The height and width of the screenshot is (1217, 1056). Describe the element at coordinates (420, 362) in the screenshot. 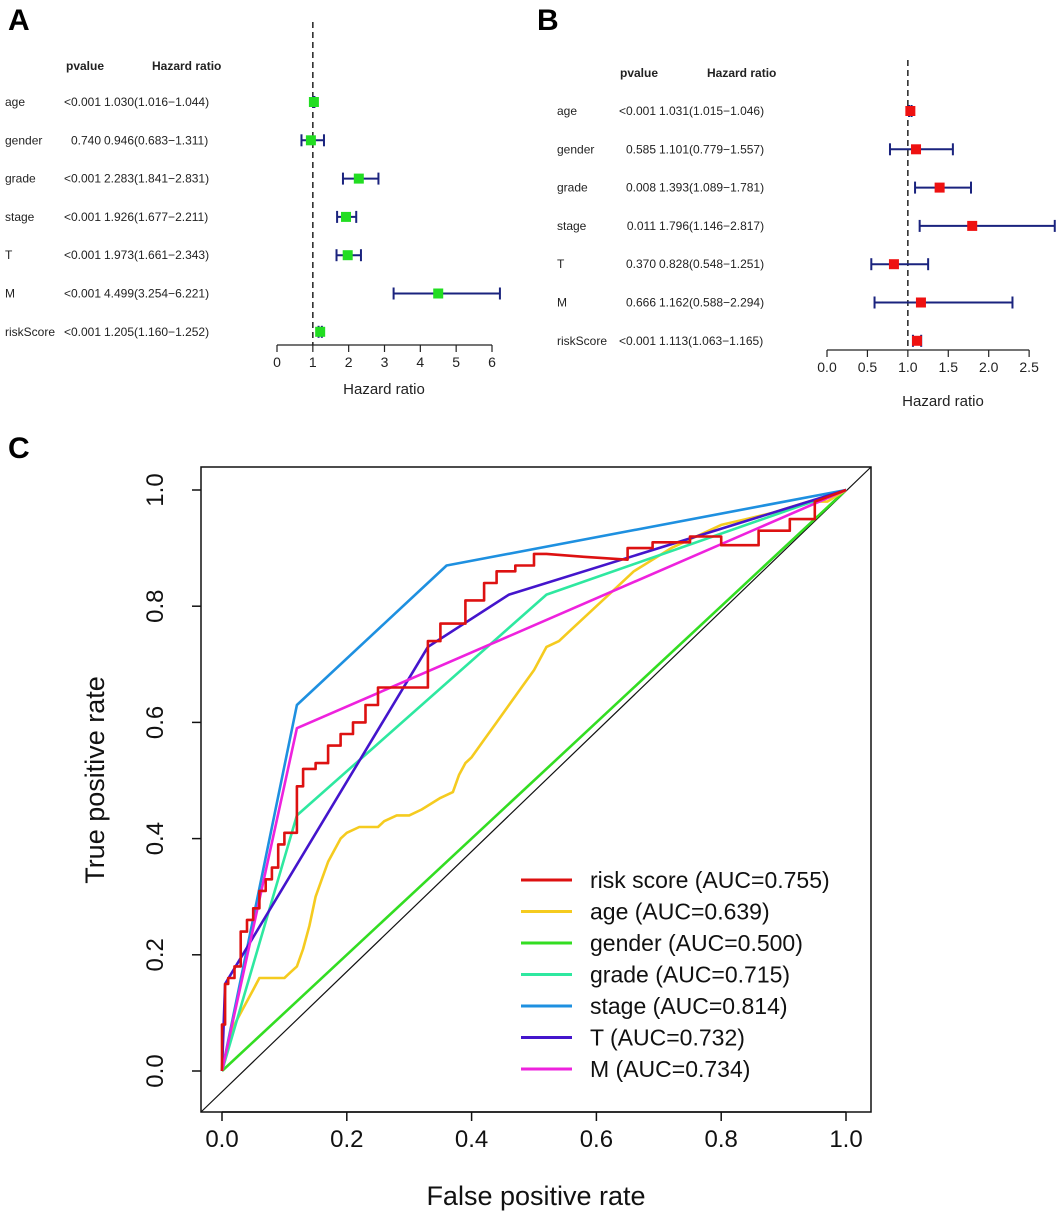

I see `x-tick-label: 4` at that location.